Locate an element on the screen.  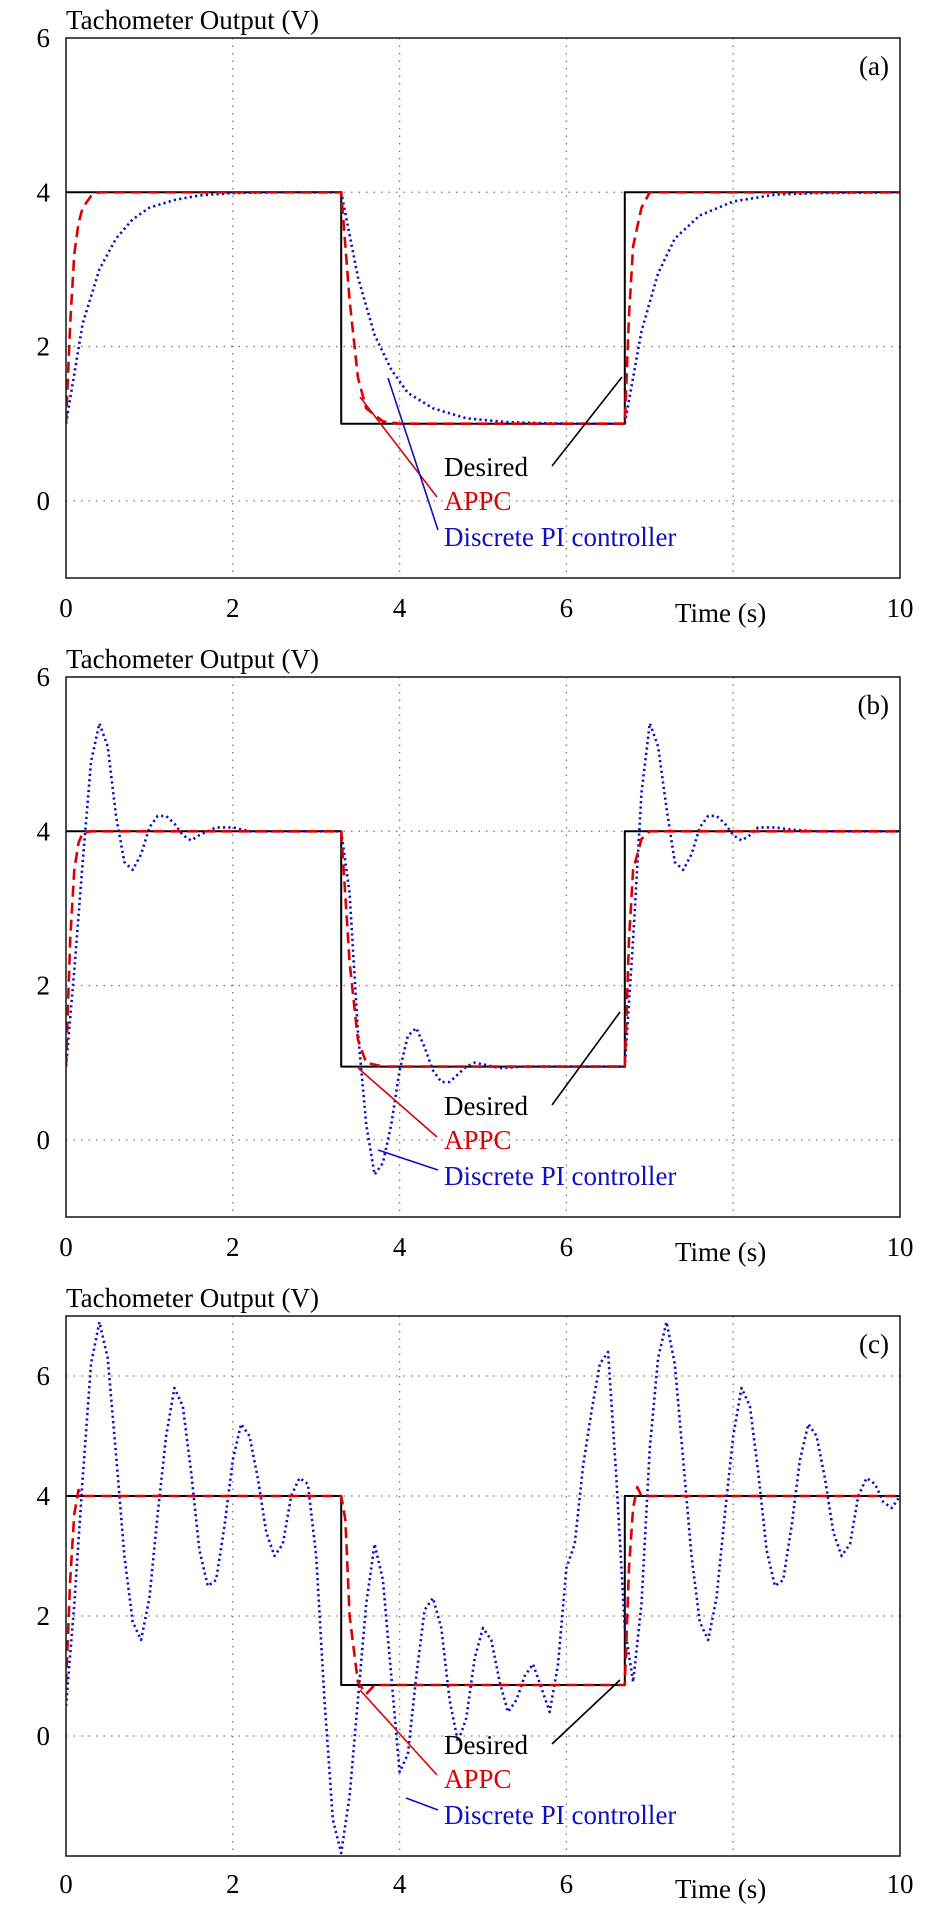
panel-label: (a) is located at coordinates (874, 66).